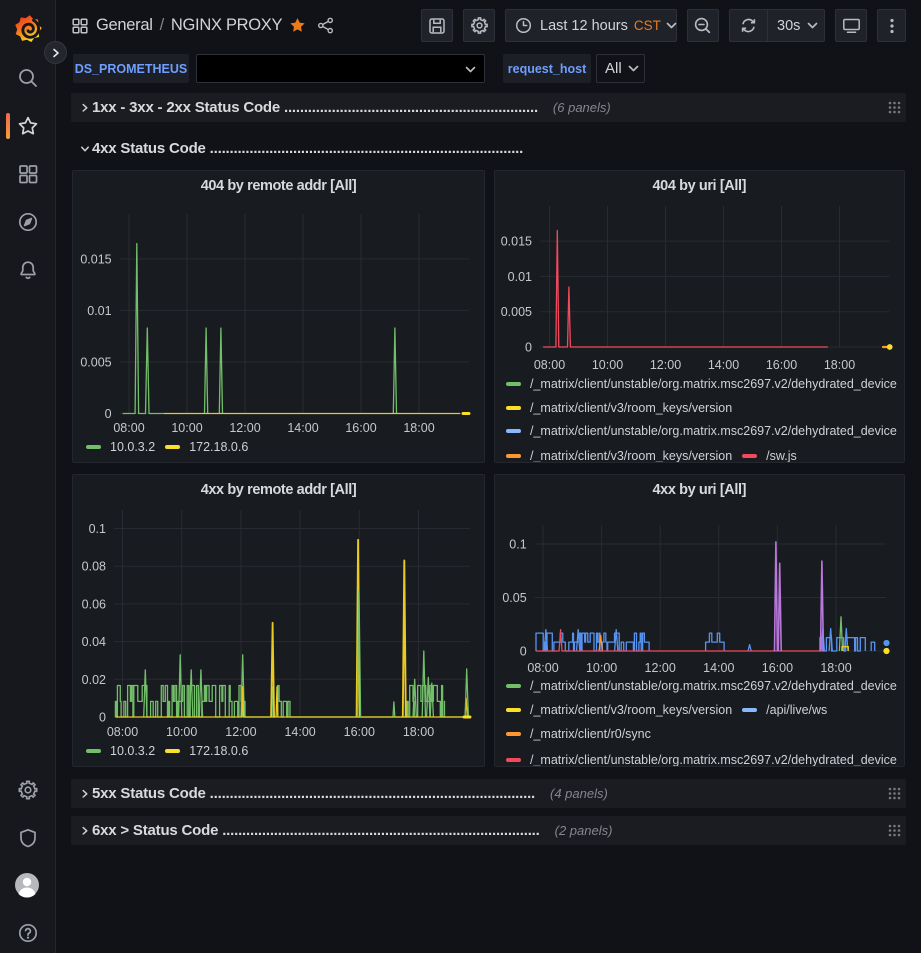  What do you see at coordinates (94, 567) in the screenshot?
I see `svg-text: 0.08` at bounding box center [94, 567].